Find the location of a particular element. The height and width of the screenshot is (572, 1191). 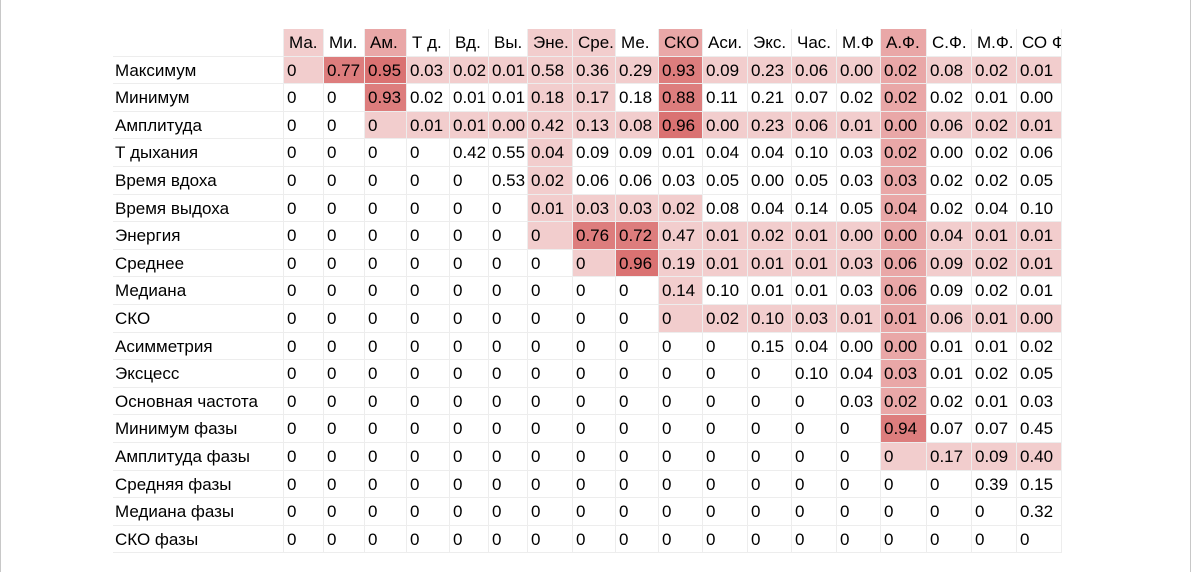

row-label: Максимум is located at coordinates (198, 70).